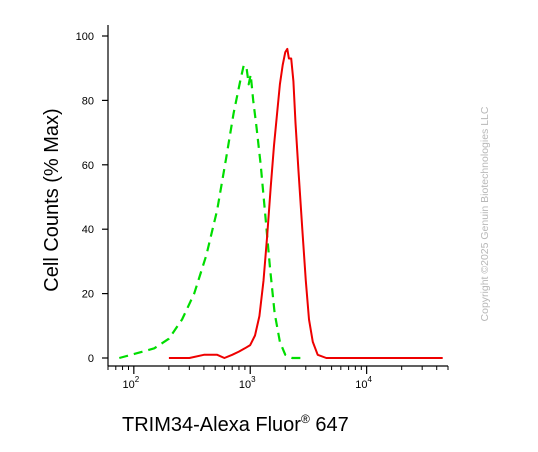 The width and height of the screenshot is (538, 452). What do you see at coordinates (91, 359) in the screenshot?
I see `y-tick-label: 0` at bounding box center [91, 359].